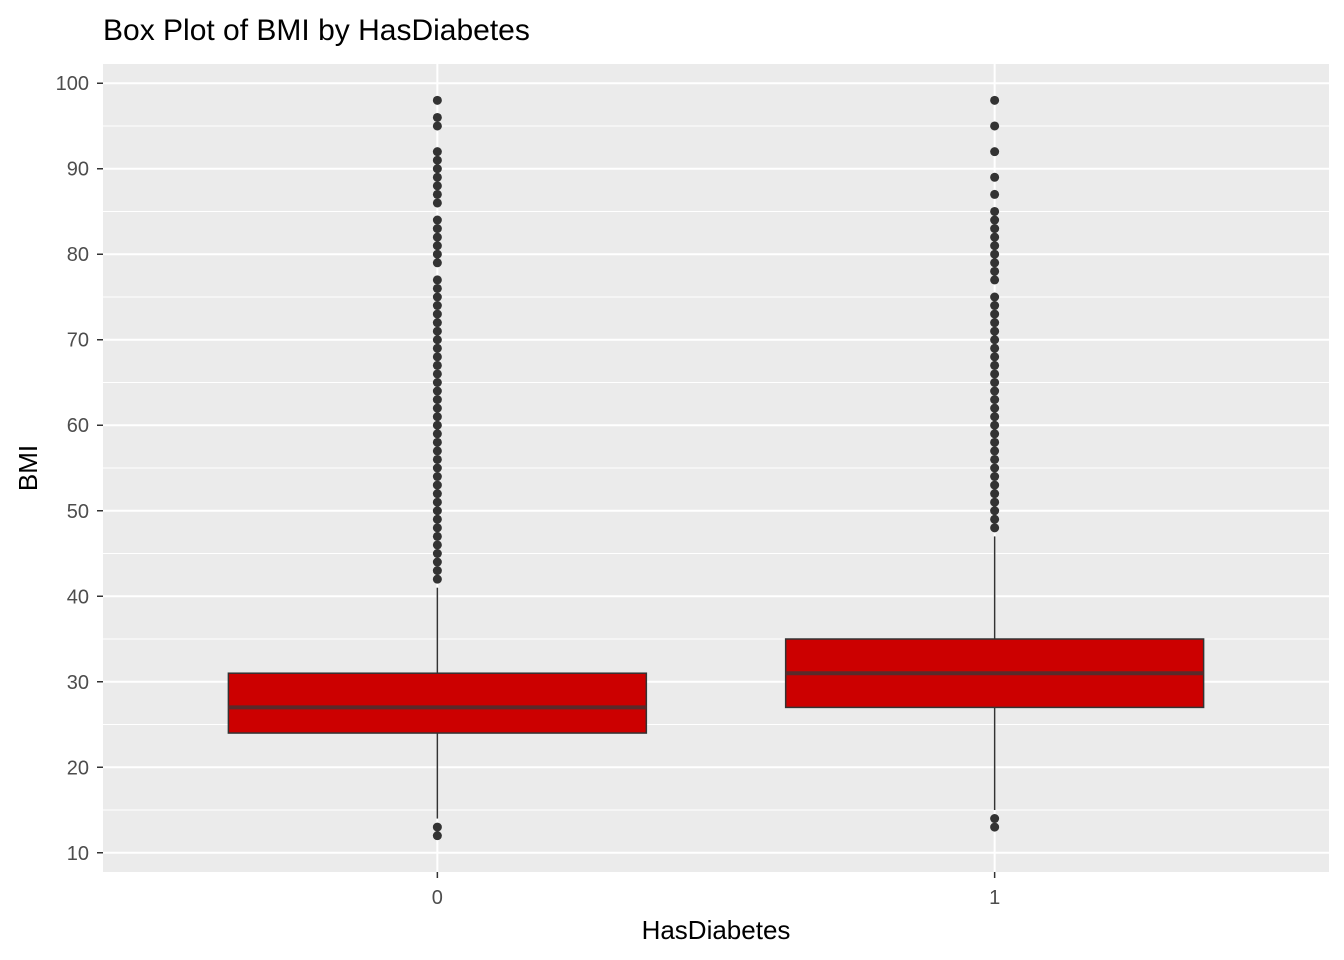 Image resolution: width=1344 pixels, height=960 pixels. What do you see at coordinates (78, 597) in the screenshot?
I see `y-tick-label: 40` at bounding box center [78, 597].